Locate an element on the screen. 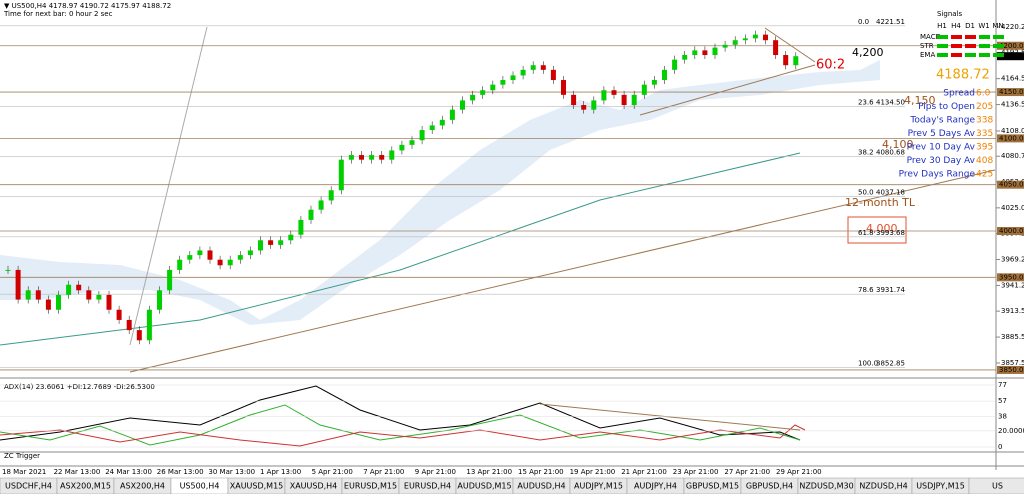 This screenshot has height=498, width=1024. tab-label: AUDJPY,H4 is located at coordinates (655, 486).